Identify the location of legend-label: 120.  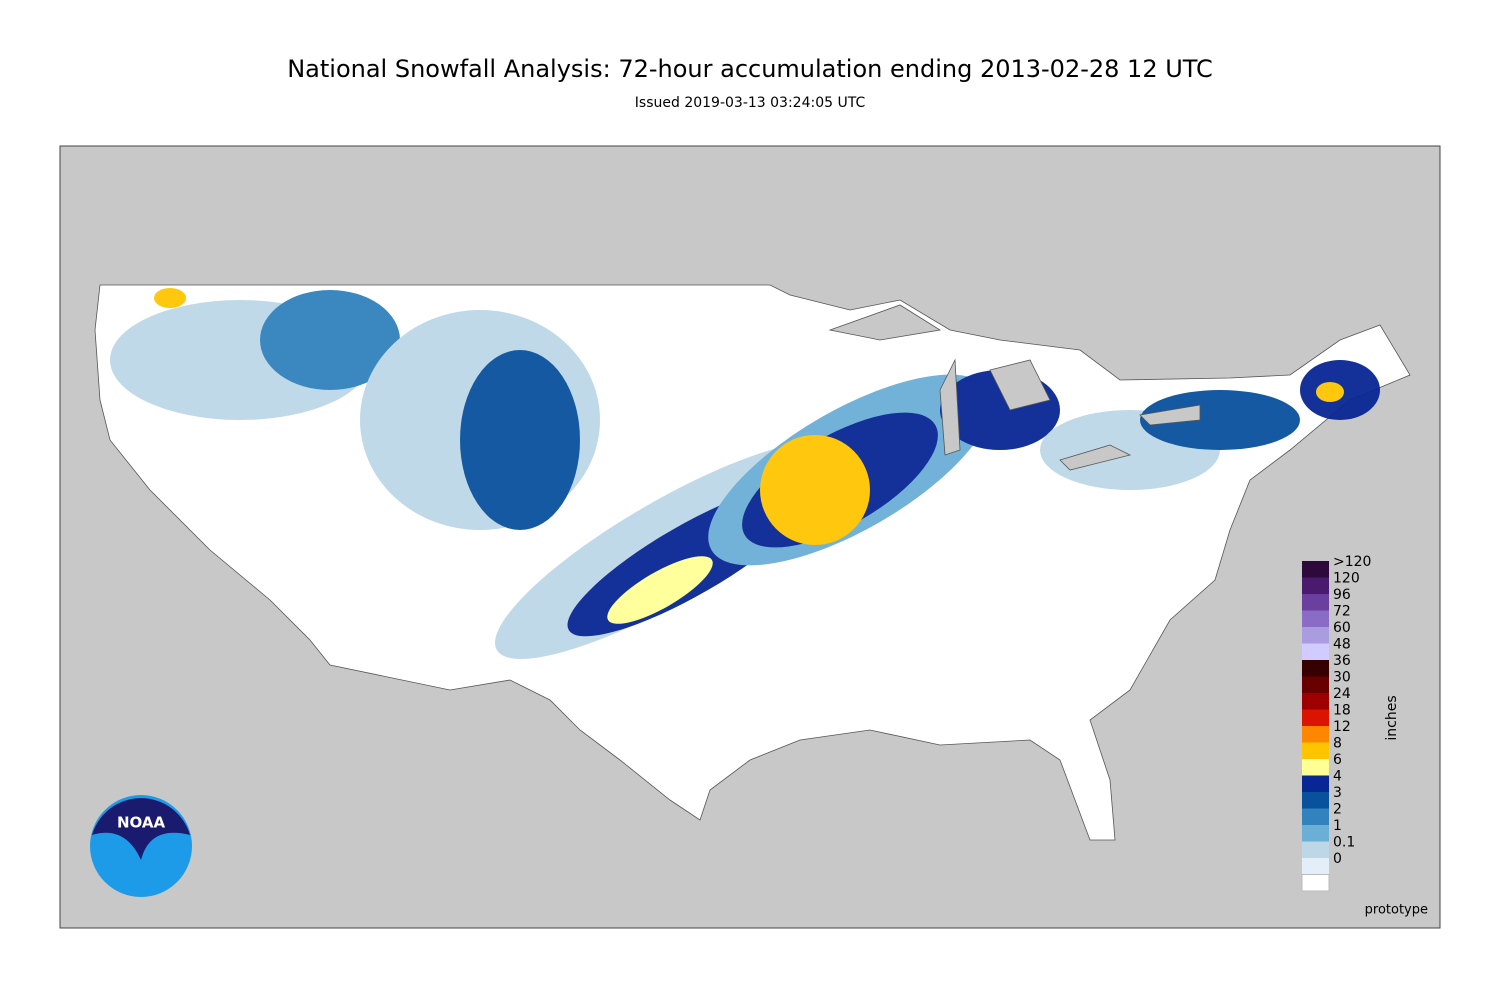
(1346, 579).